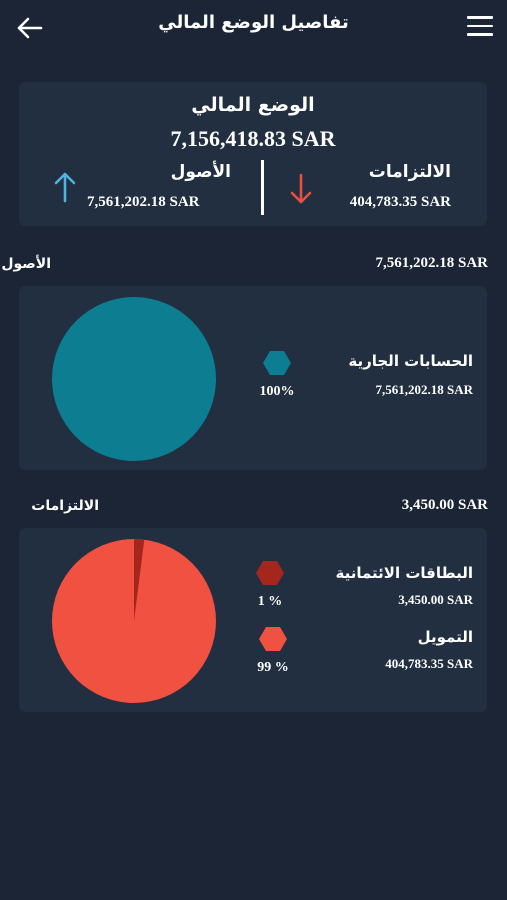  Describe the element at coordinates (431, 263) in the screenshot. I see `assets-section-total: 7,561,202.18 SAR` at that location.